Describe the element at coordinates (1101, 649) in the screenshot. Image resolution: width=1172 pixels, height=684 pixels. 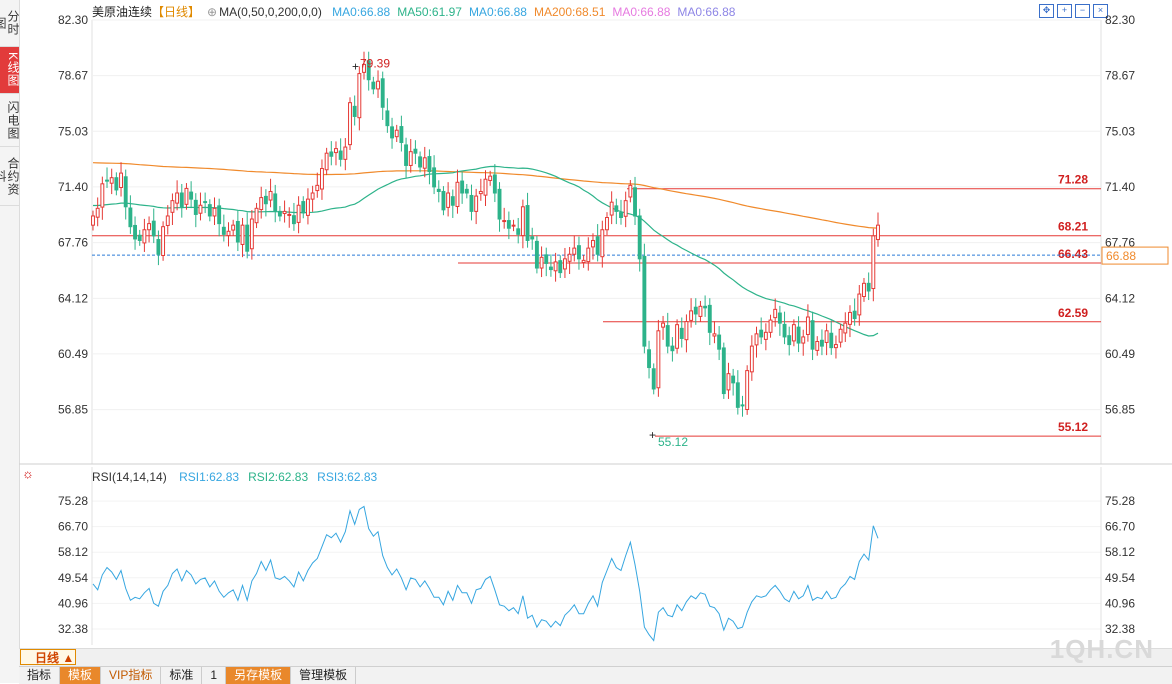
I see `watermark: 1QH.CN` at that location.